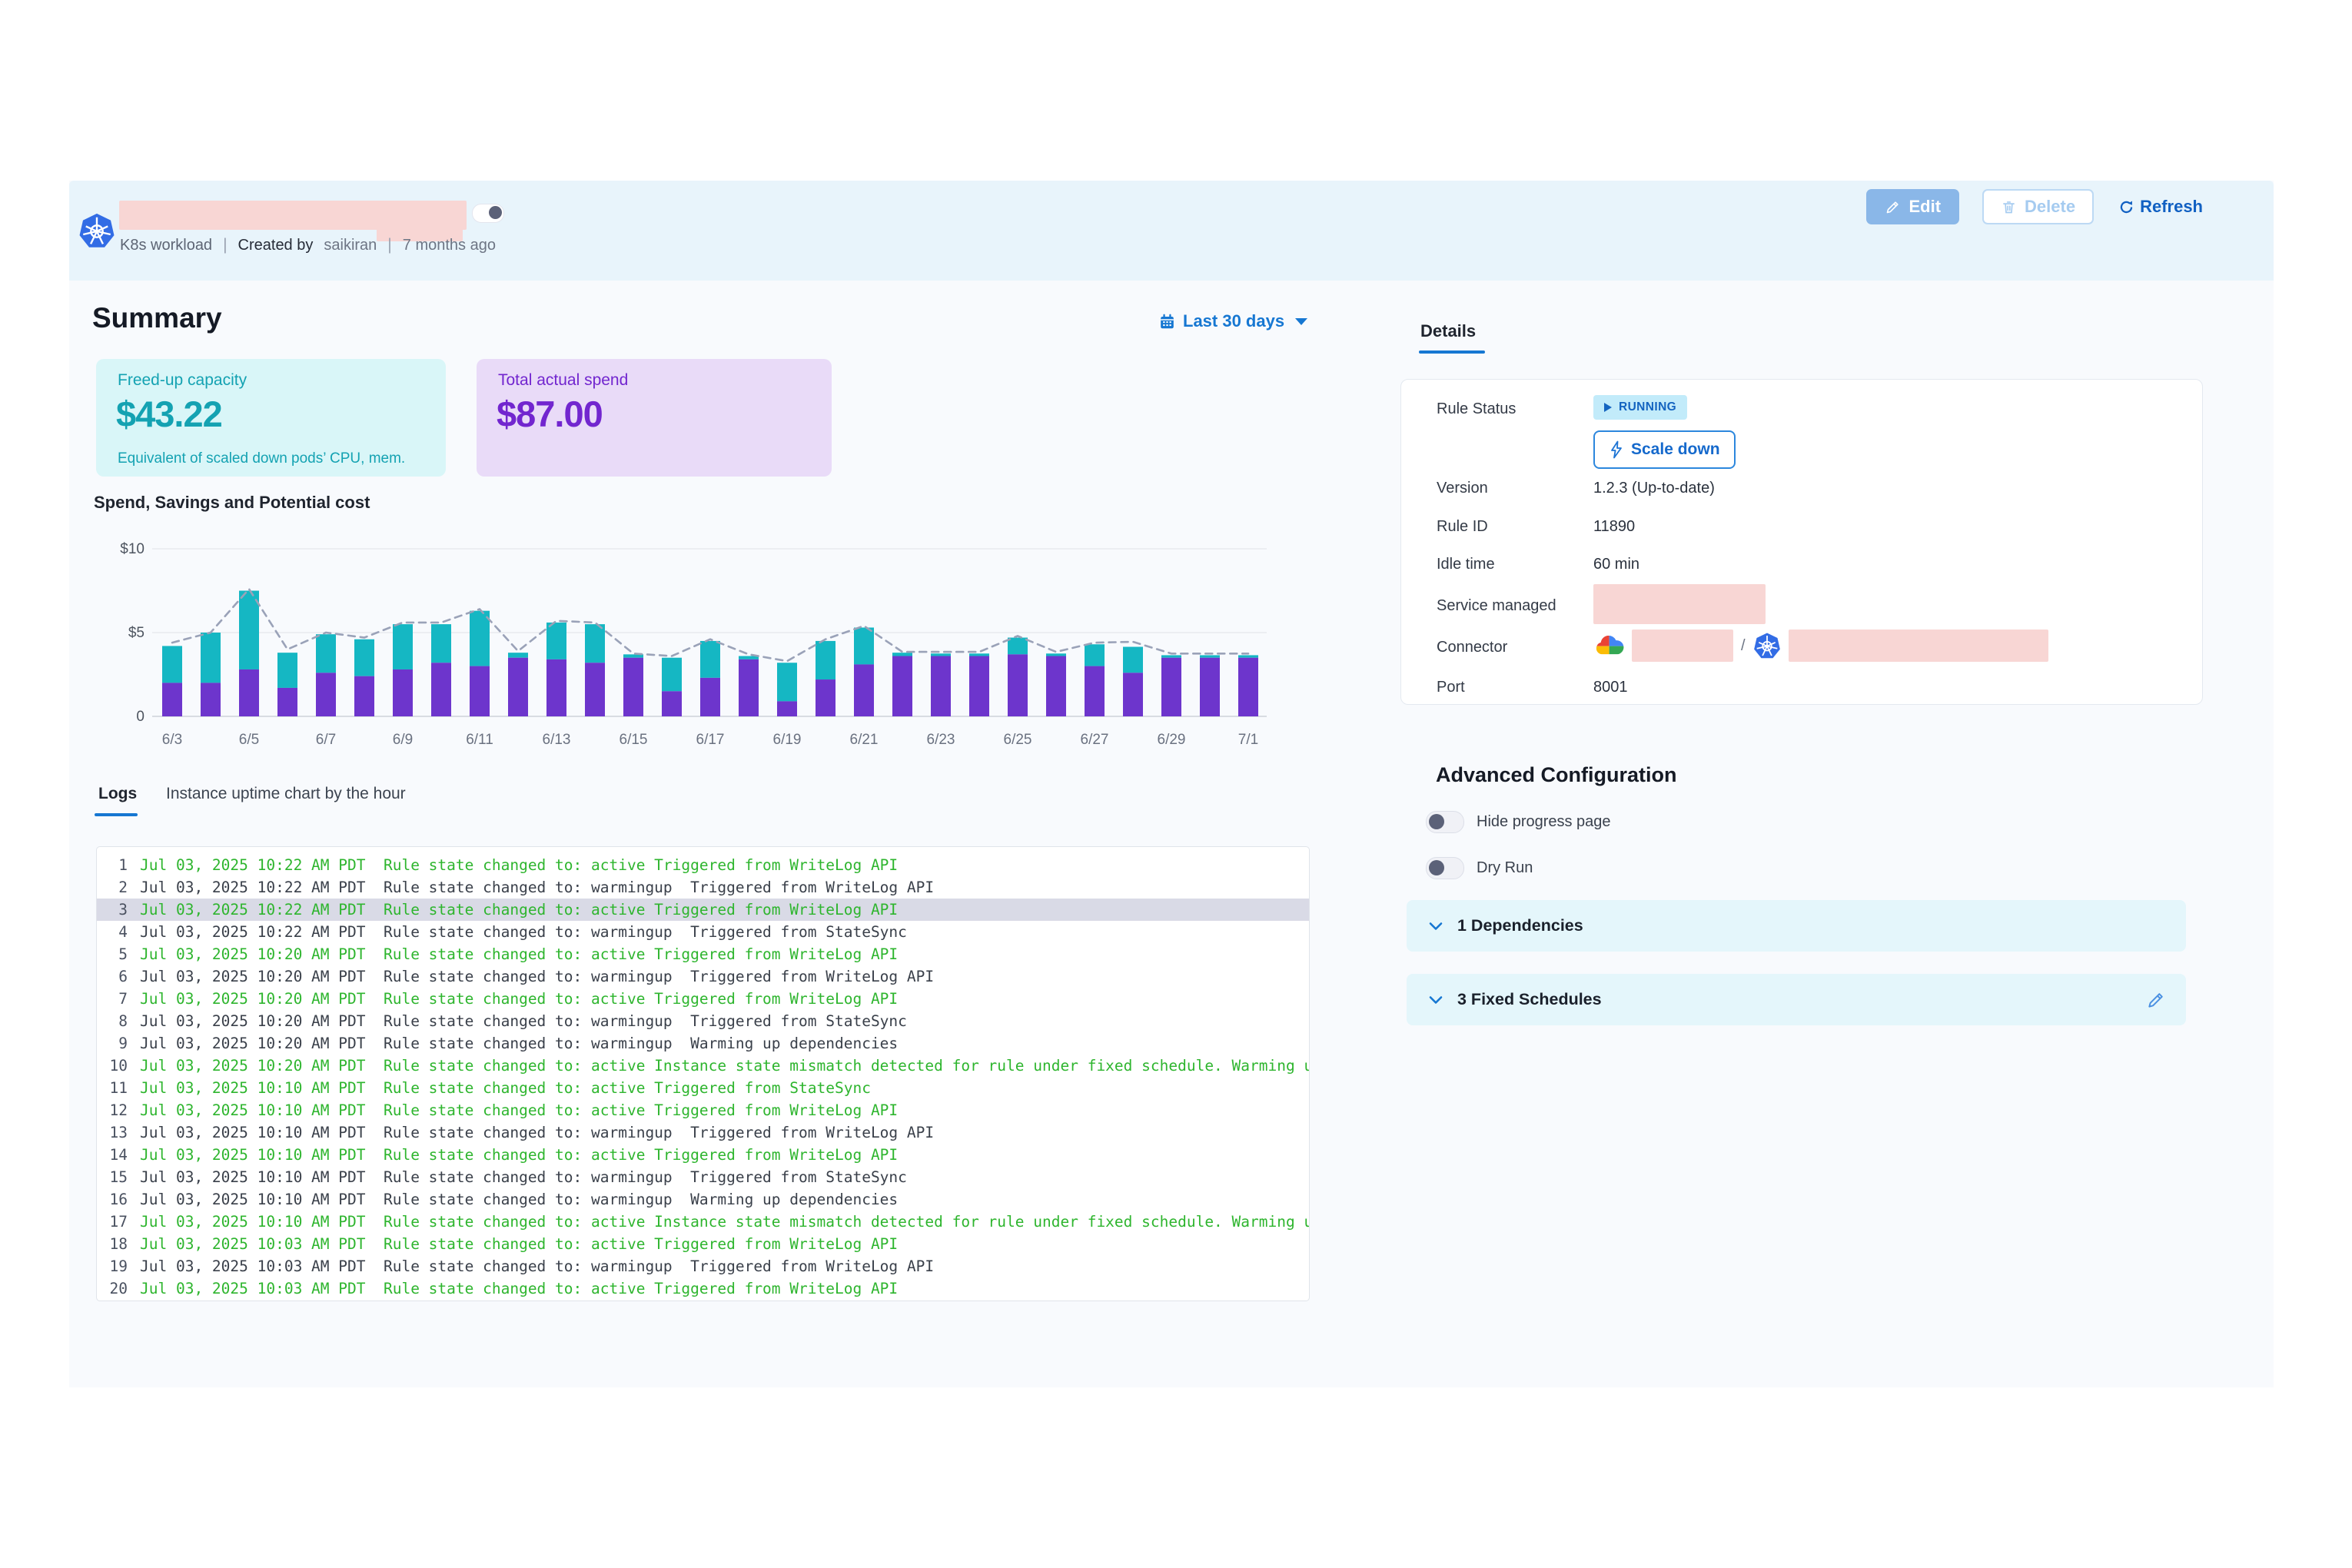  Describe the element at coordinates (326, 740) in the screenshot. I see `svg-text: 6/7` at that location.